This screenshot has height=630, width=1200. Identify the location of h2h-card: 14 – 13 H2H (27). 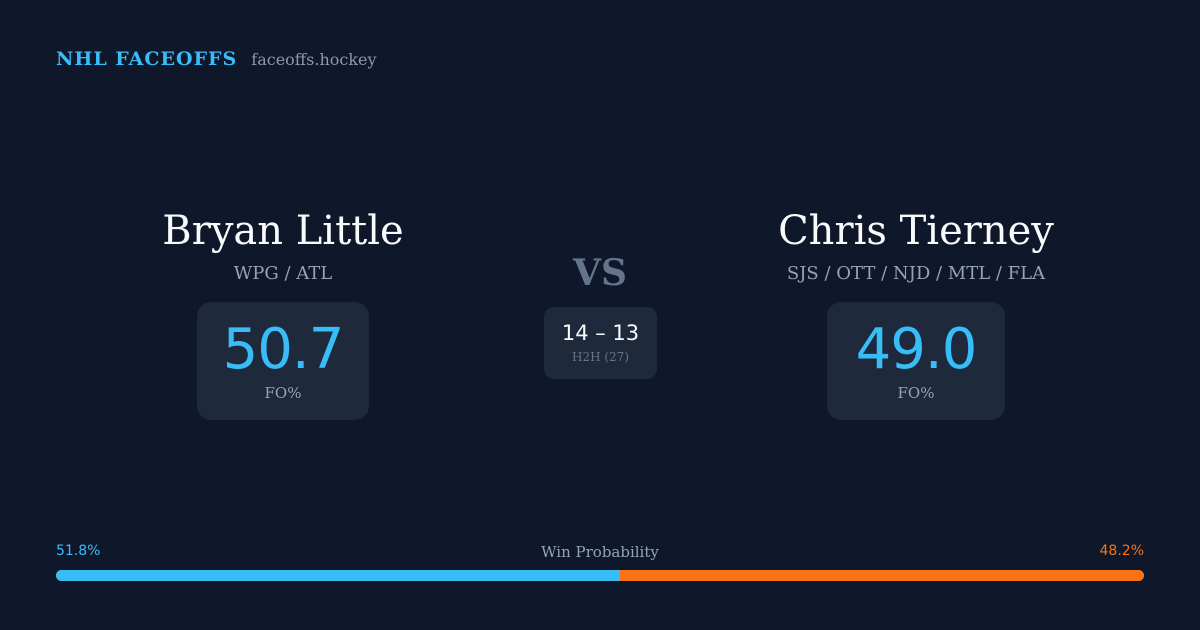
(600, 343).